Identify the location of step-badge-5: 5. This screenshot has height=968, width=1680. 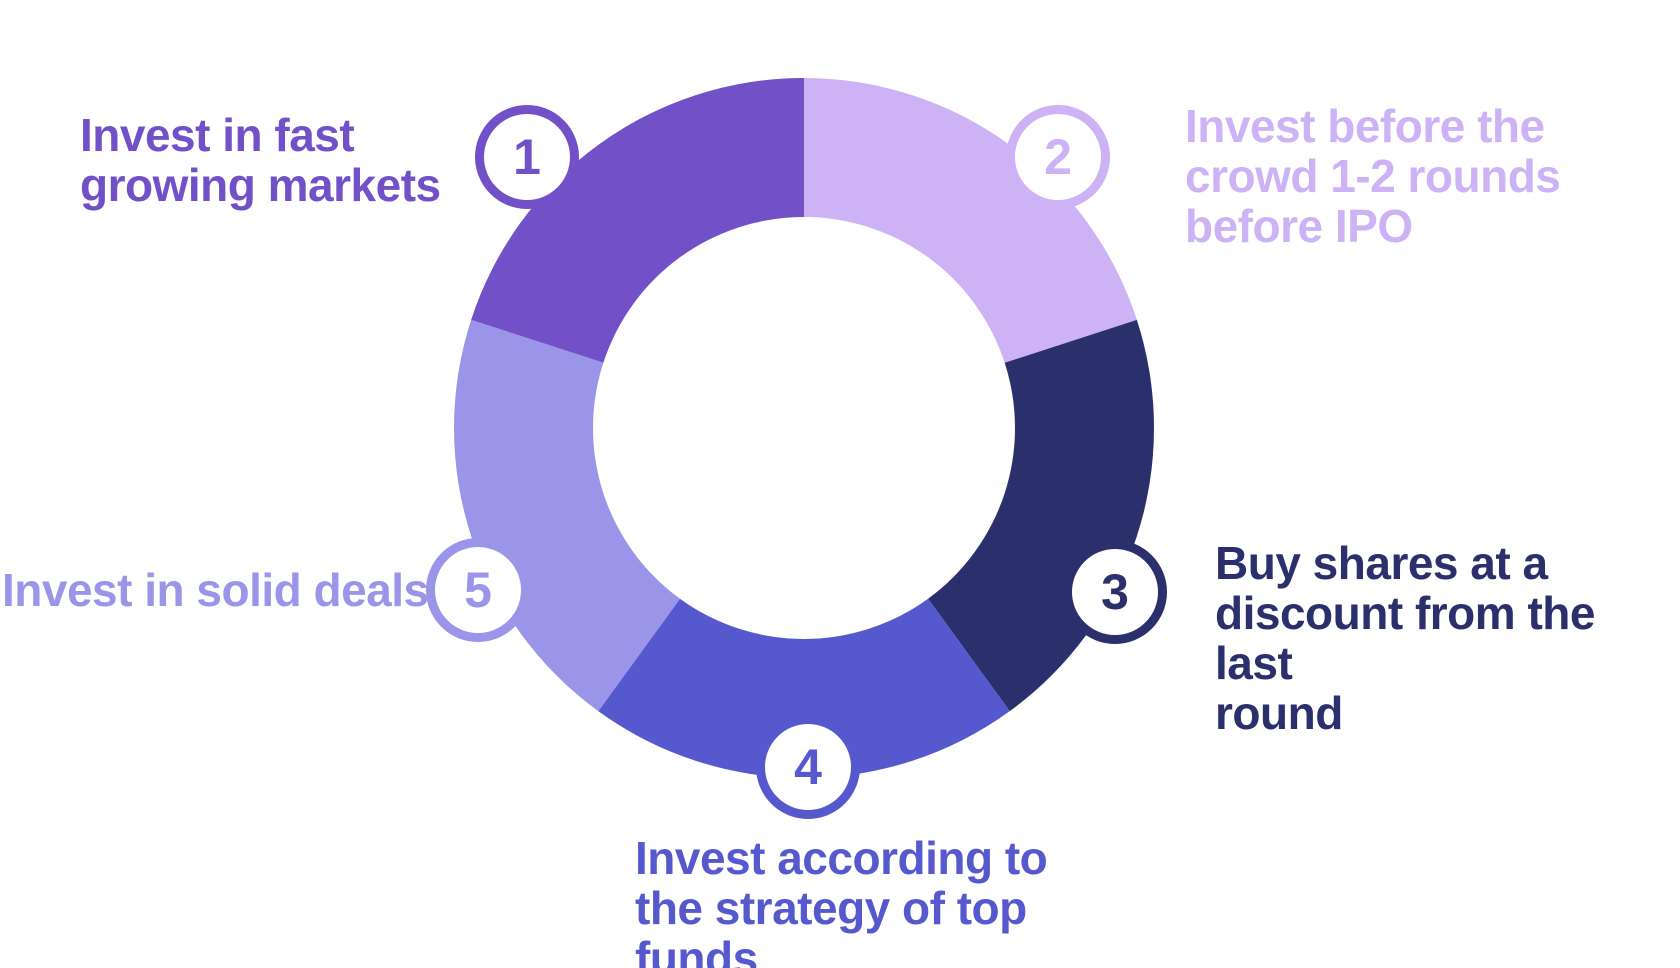
(478, 590).